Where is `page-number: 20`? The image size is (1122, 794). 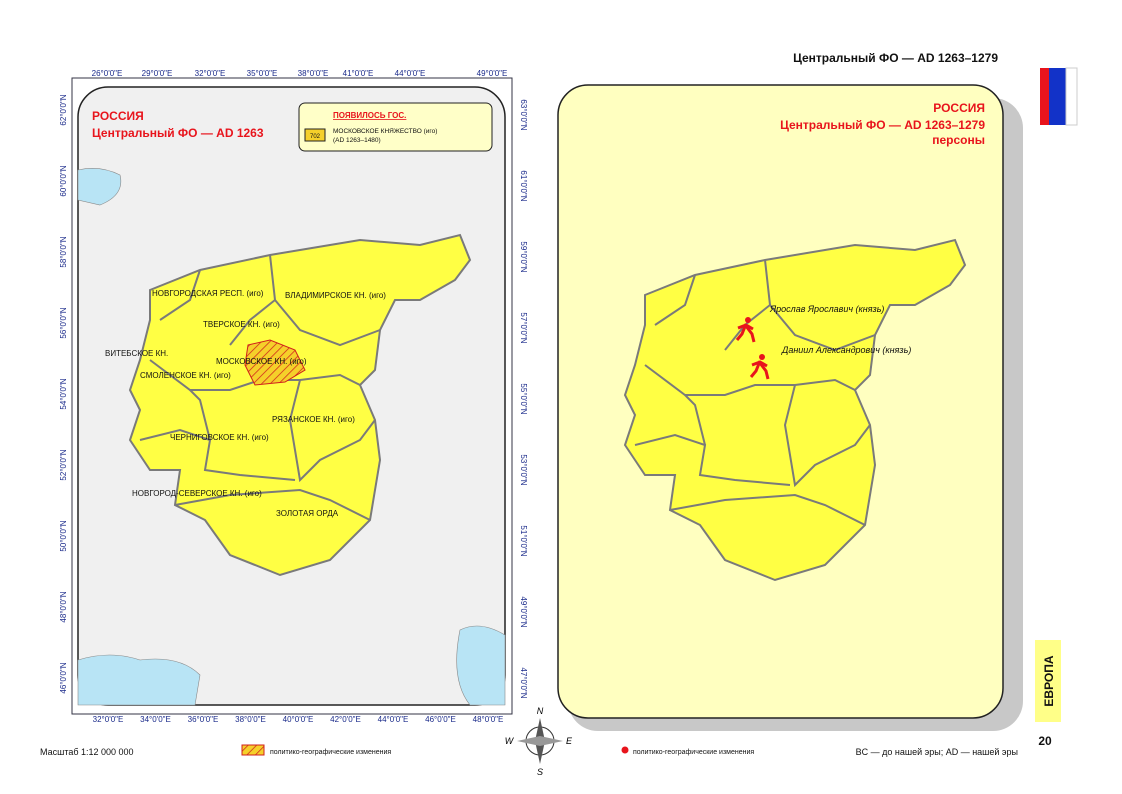 page-number: 20 is located at coordinates (1045, 741).